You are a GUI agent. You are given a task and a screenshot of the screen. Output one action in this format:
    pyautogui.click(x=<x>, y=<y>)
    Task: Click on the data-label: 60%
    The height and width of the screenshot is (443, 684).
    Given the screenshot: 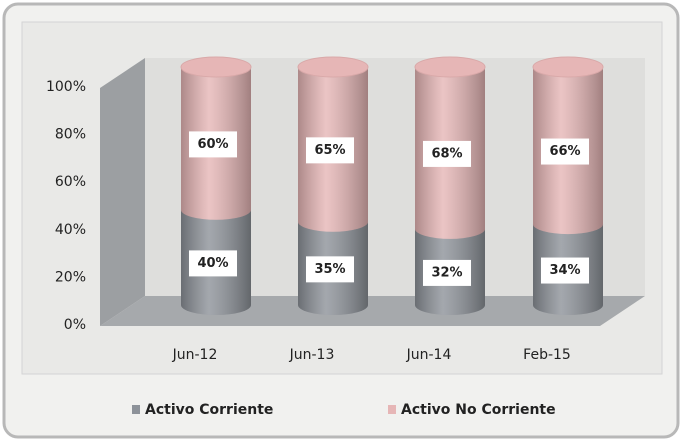 What is the action you would take?
    pyautogui.click(x=212, y=144)
    